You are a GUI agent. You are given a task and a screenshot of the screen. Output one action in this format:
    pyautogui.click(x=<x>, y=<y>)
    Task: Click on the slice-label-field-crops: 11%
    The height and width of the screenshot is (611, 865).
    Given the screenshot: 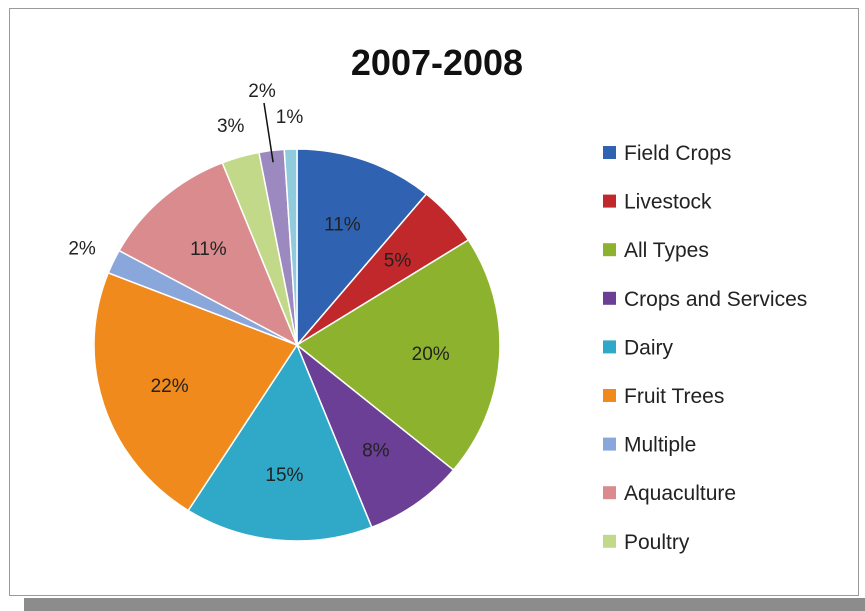 What is the action you would take?
    pyautogui.click(x=342, y=224)
    